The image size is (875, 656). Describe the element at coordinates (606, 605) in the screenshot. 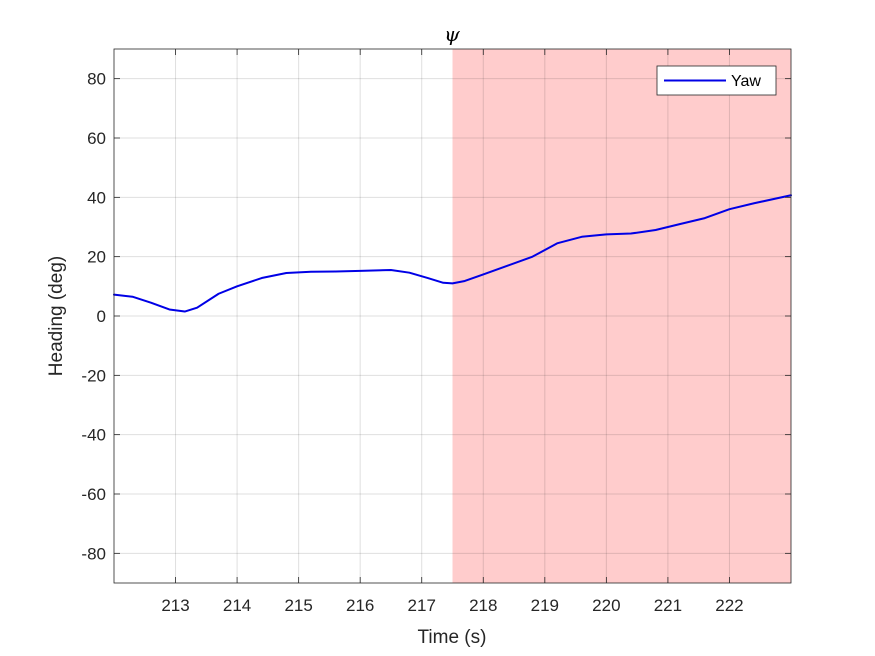

I see `x-tick-label: 220` at that location.